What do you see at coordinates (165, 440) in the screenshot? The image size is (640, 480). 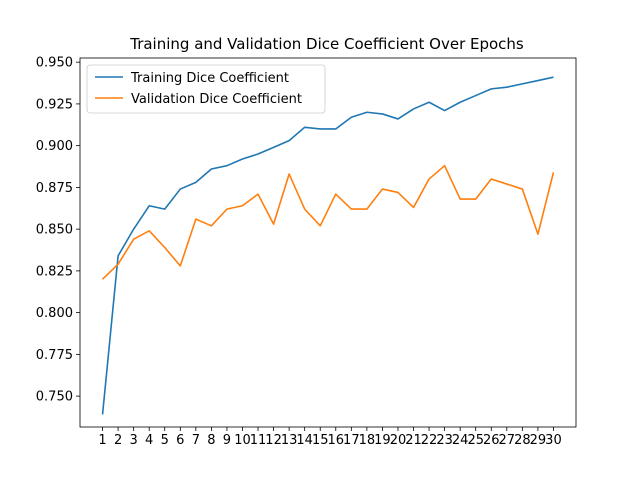 I see `x-tick-label: 5` at bounding box center [165, 440].